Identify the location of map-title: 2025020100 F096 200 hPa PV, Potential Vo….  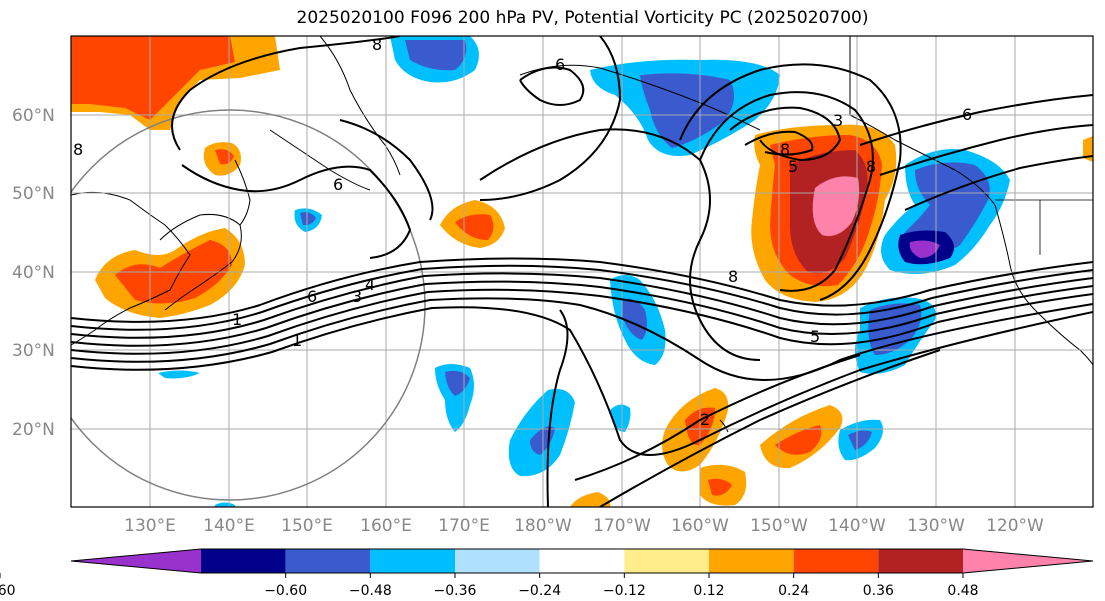
(582, 18).